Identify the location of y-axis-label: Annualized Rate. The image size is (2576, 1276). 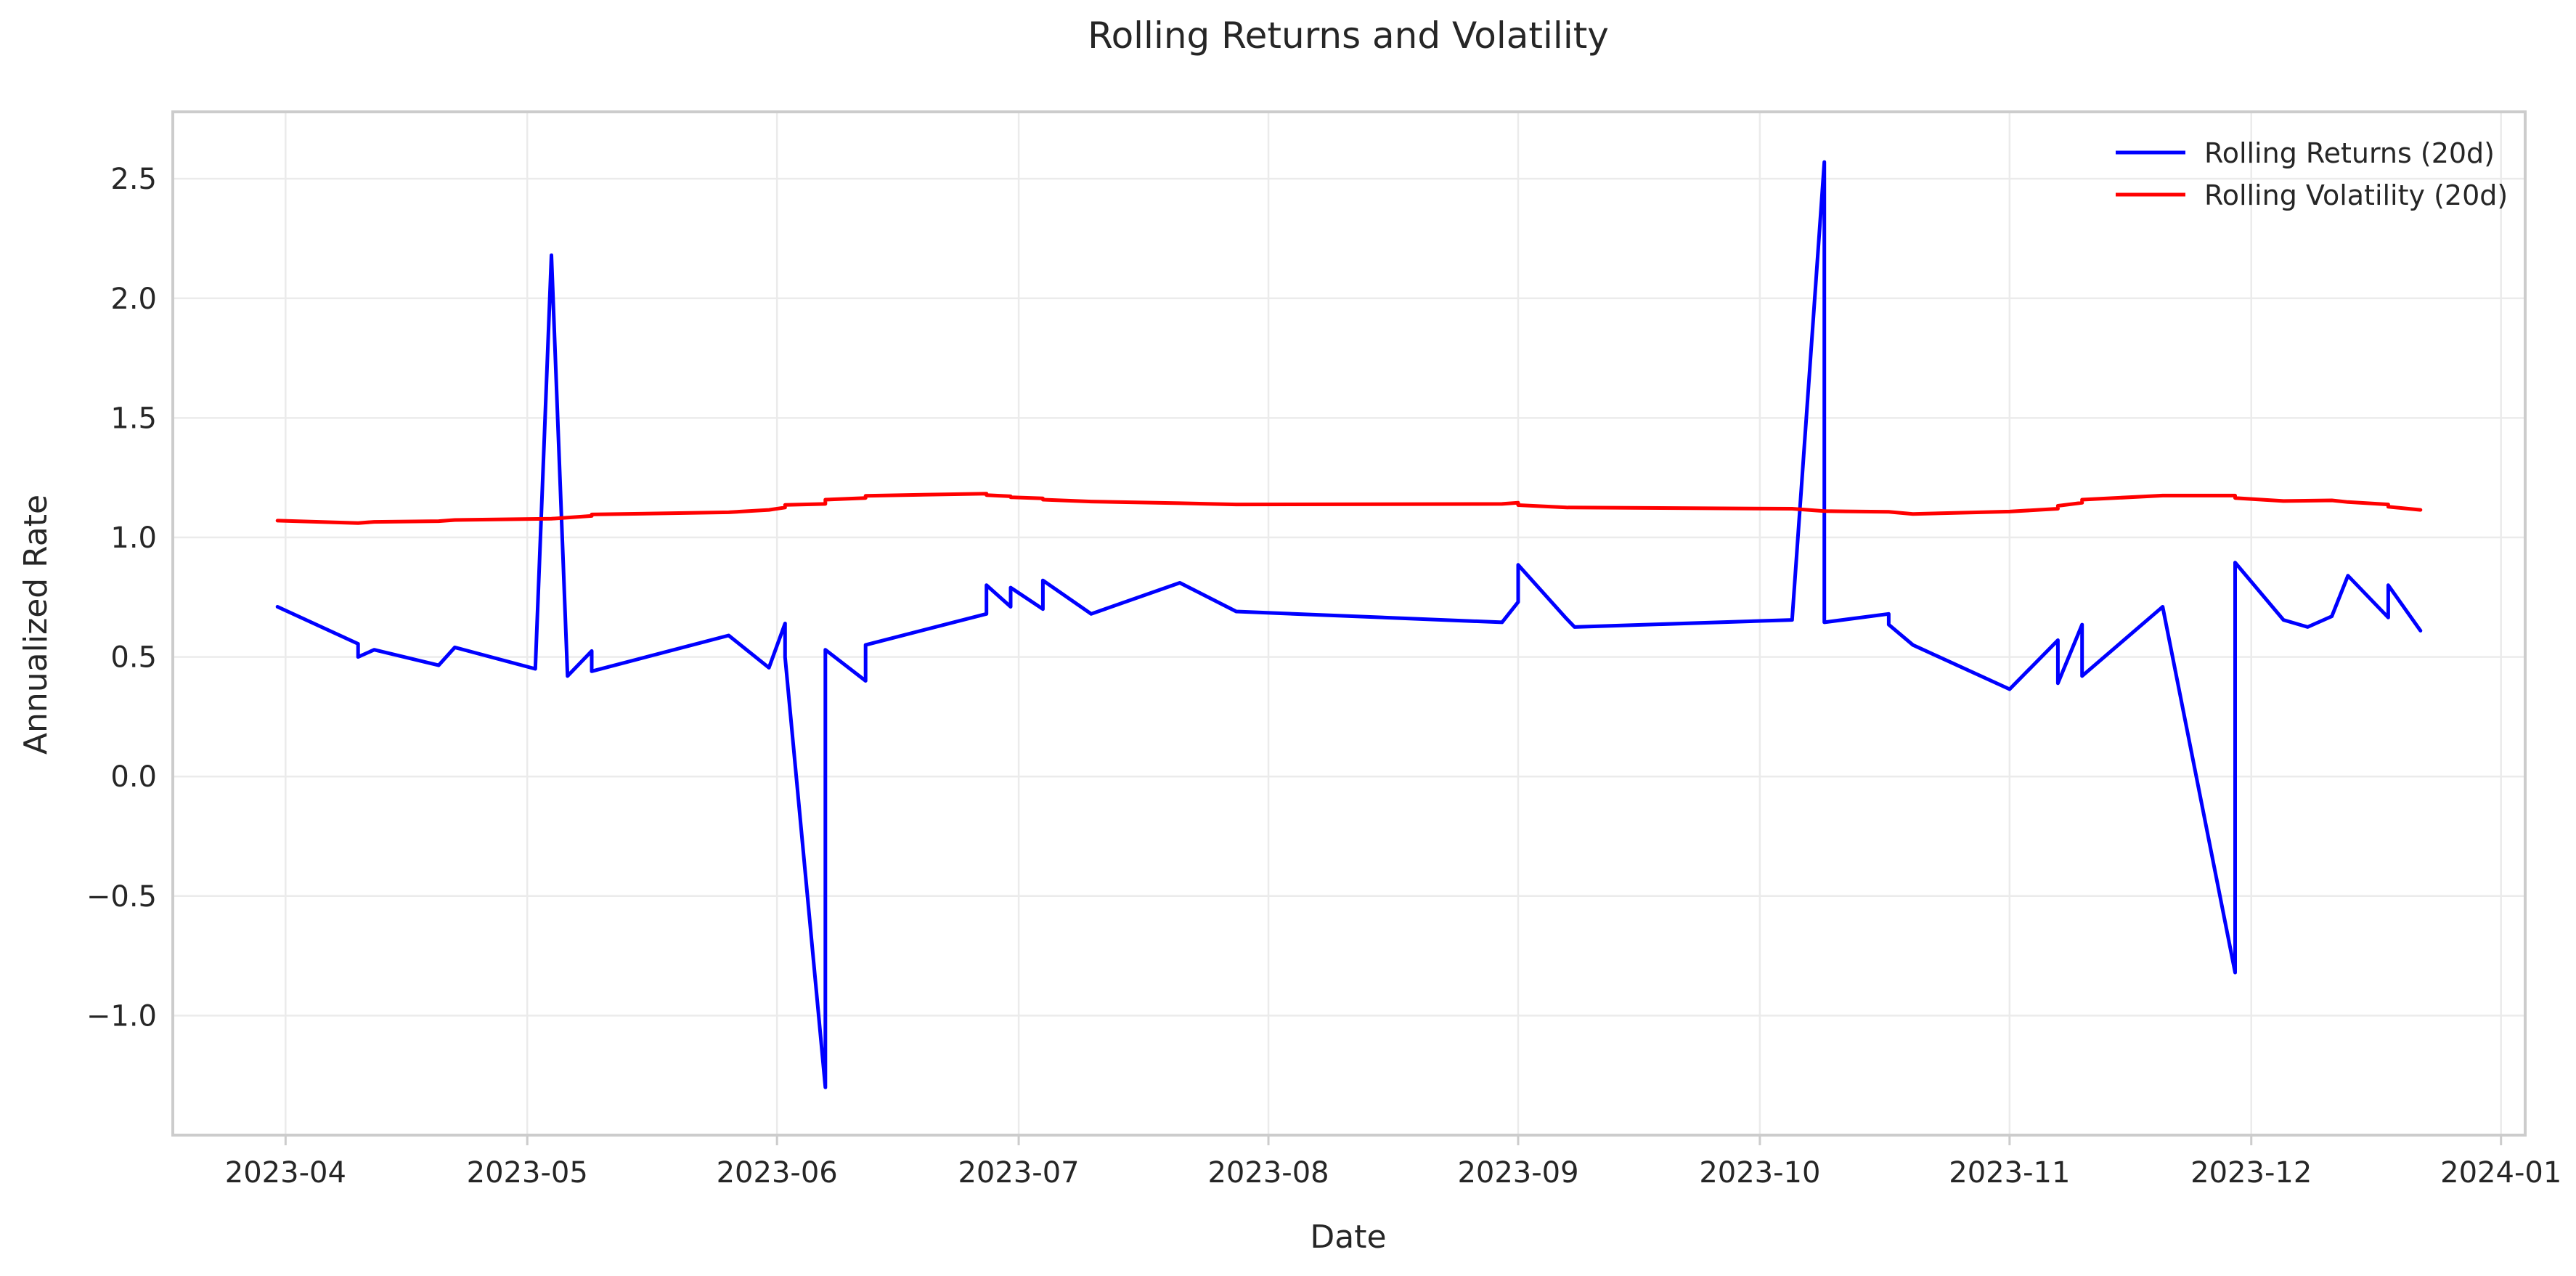
(35, 625).